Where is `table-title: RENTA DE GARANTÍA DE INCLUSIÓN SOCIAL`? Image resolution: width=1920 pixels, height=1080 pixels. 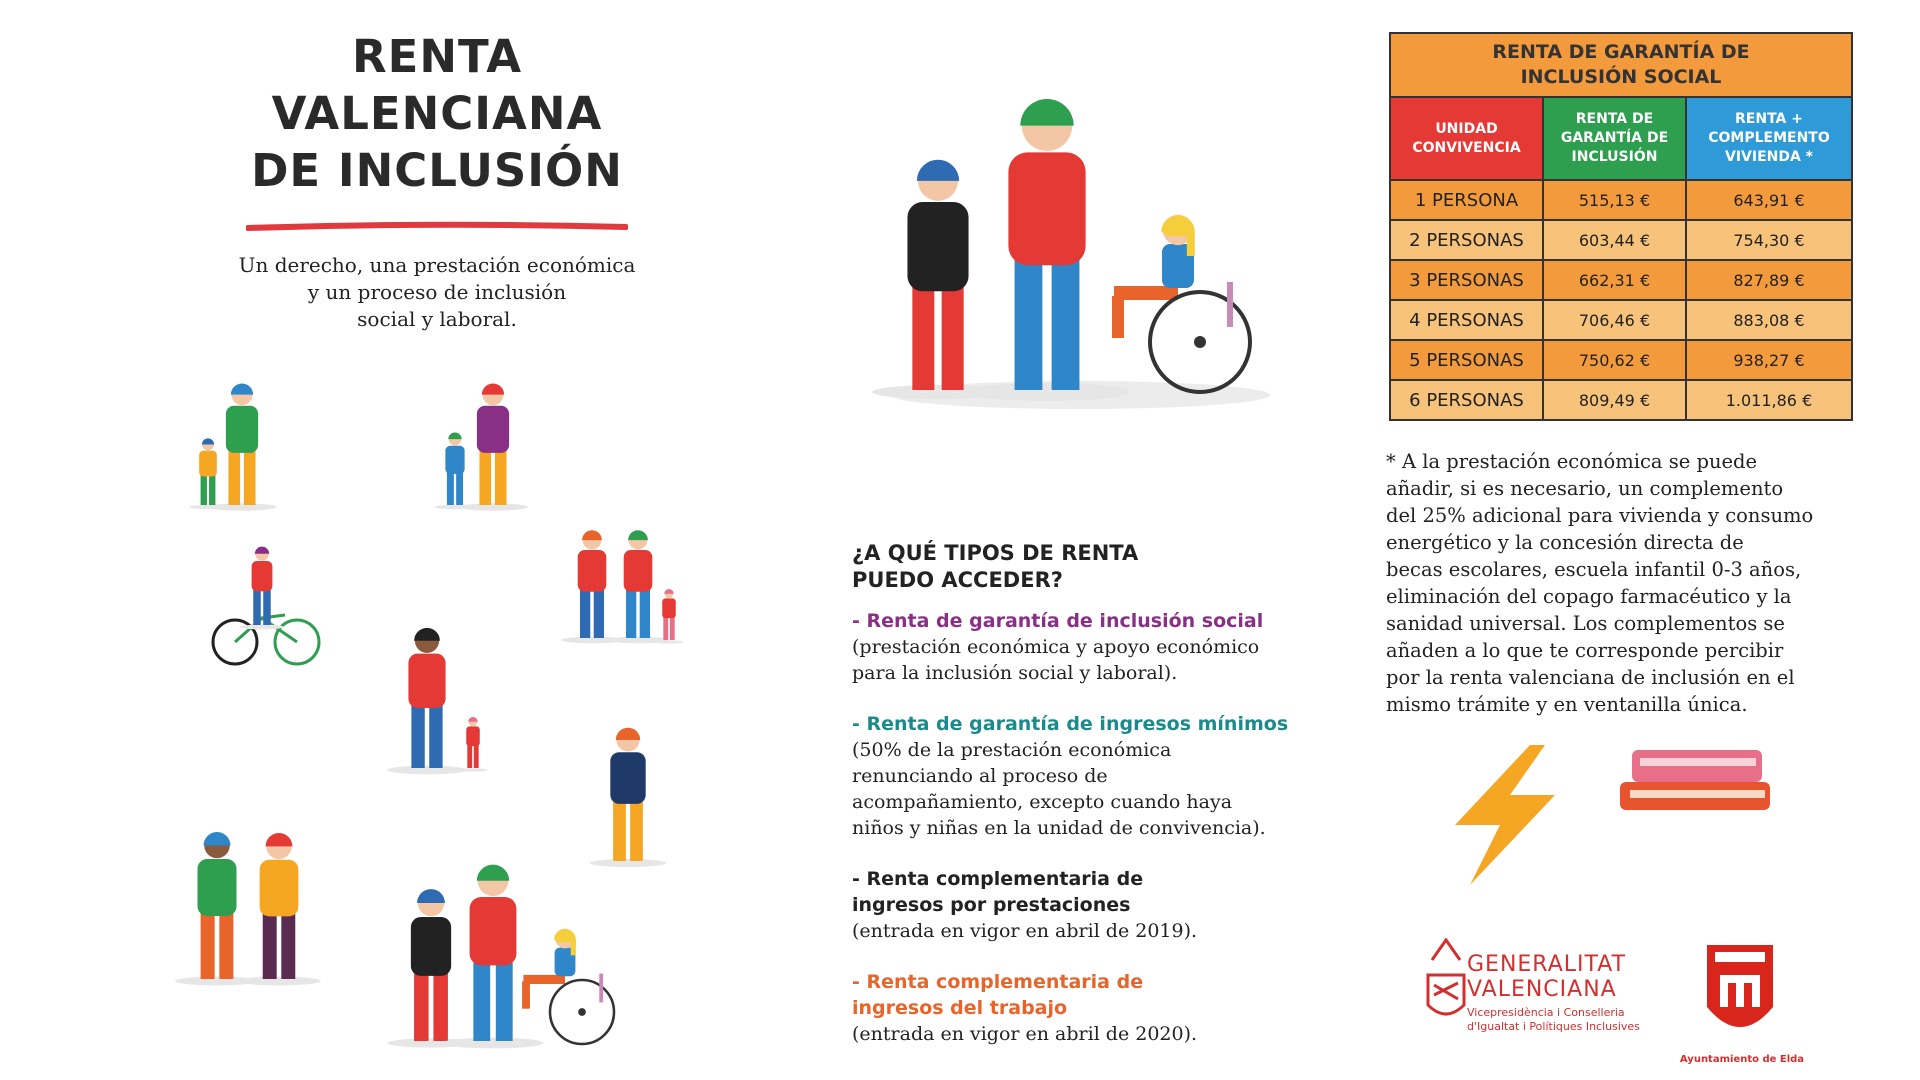
table-title: RENTA DE GARANTÍA DE INCLUSIÓN SOCIAL is located at coordinates (1621, 65).